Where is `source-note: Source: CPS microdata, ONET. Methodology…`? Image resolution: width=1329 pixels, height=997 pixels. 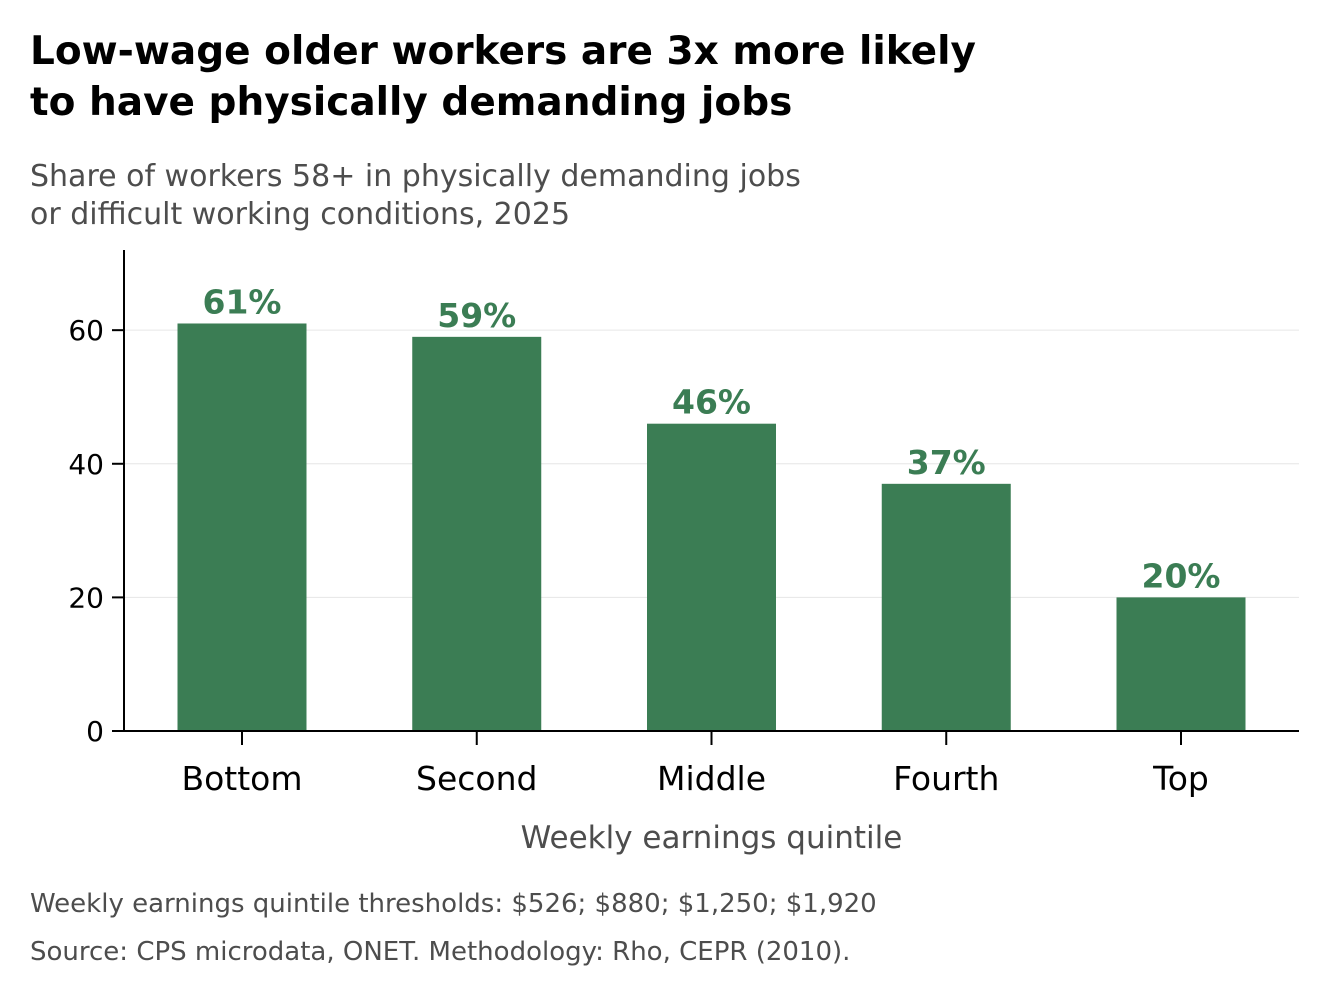
source-note: Source: CPS microdata, ONET. Methodology… is located at coordinates (440, 952).